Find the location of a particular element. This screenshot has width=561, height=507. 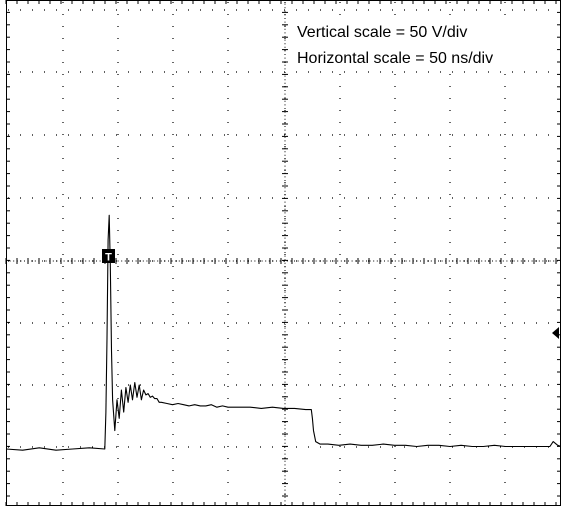

trigger-marker-label: T is located at coordinates (108, 258).